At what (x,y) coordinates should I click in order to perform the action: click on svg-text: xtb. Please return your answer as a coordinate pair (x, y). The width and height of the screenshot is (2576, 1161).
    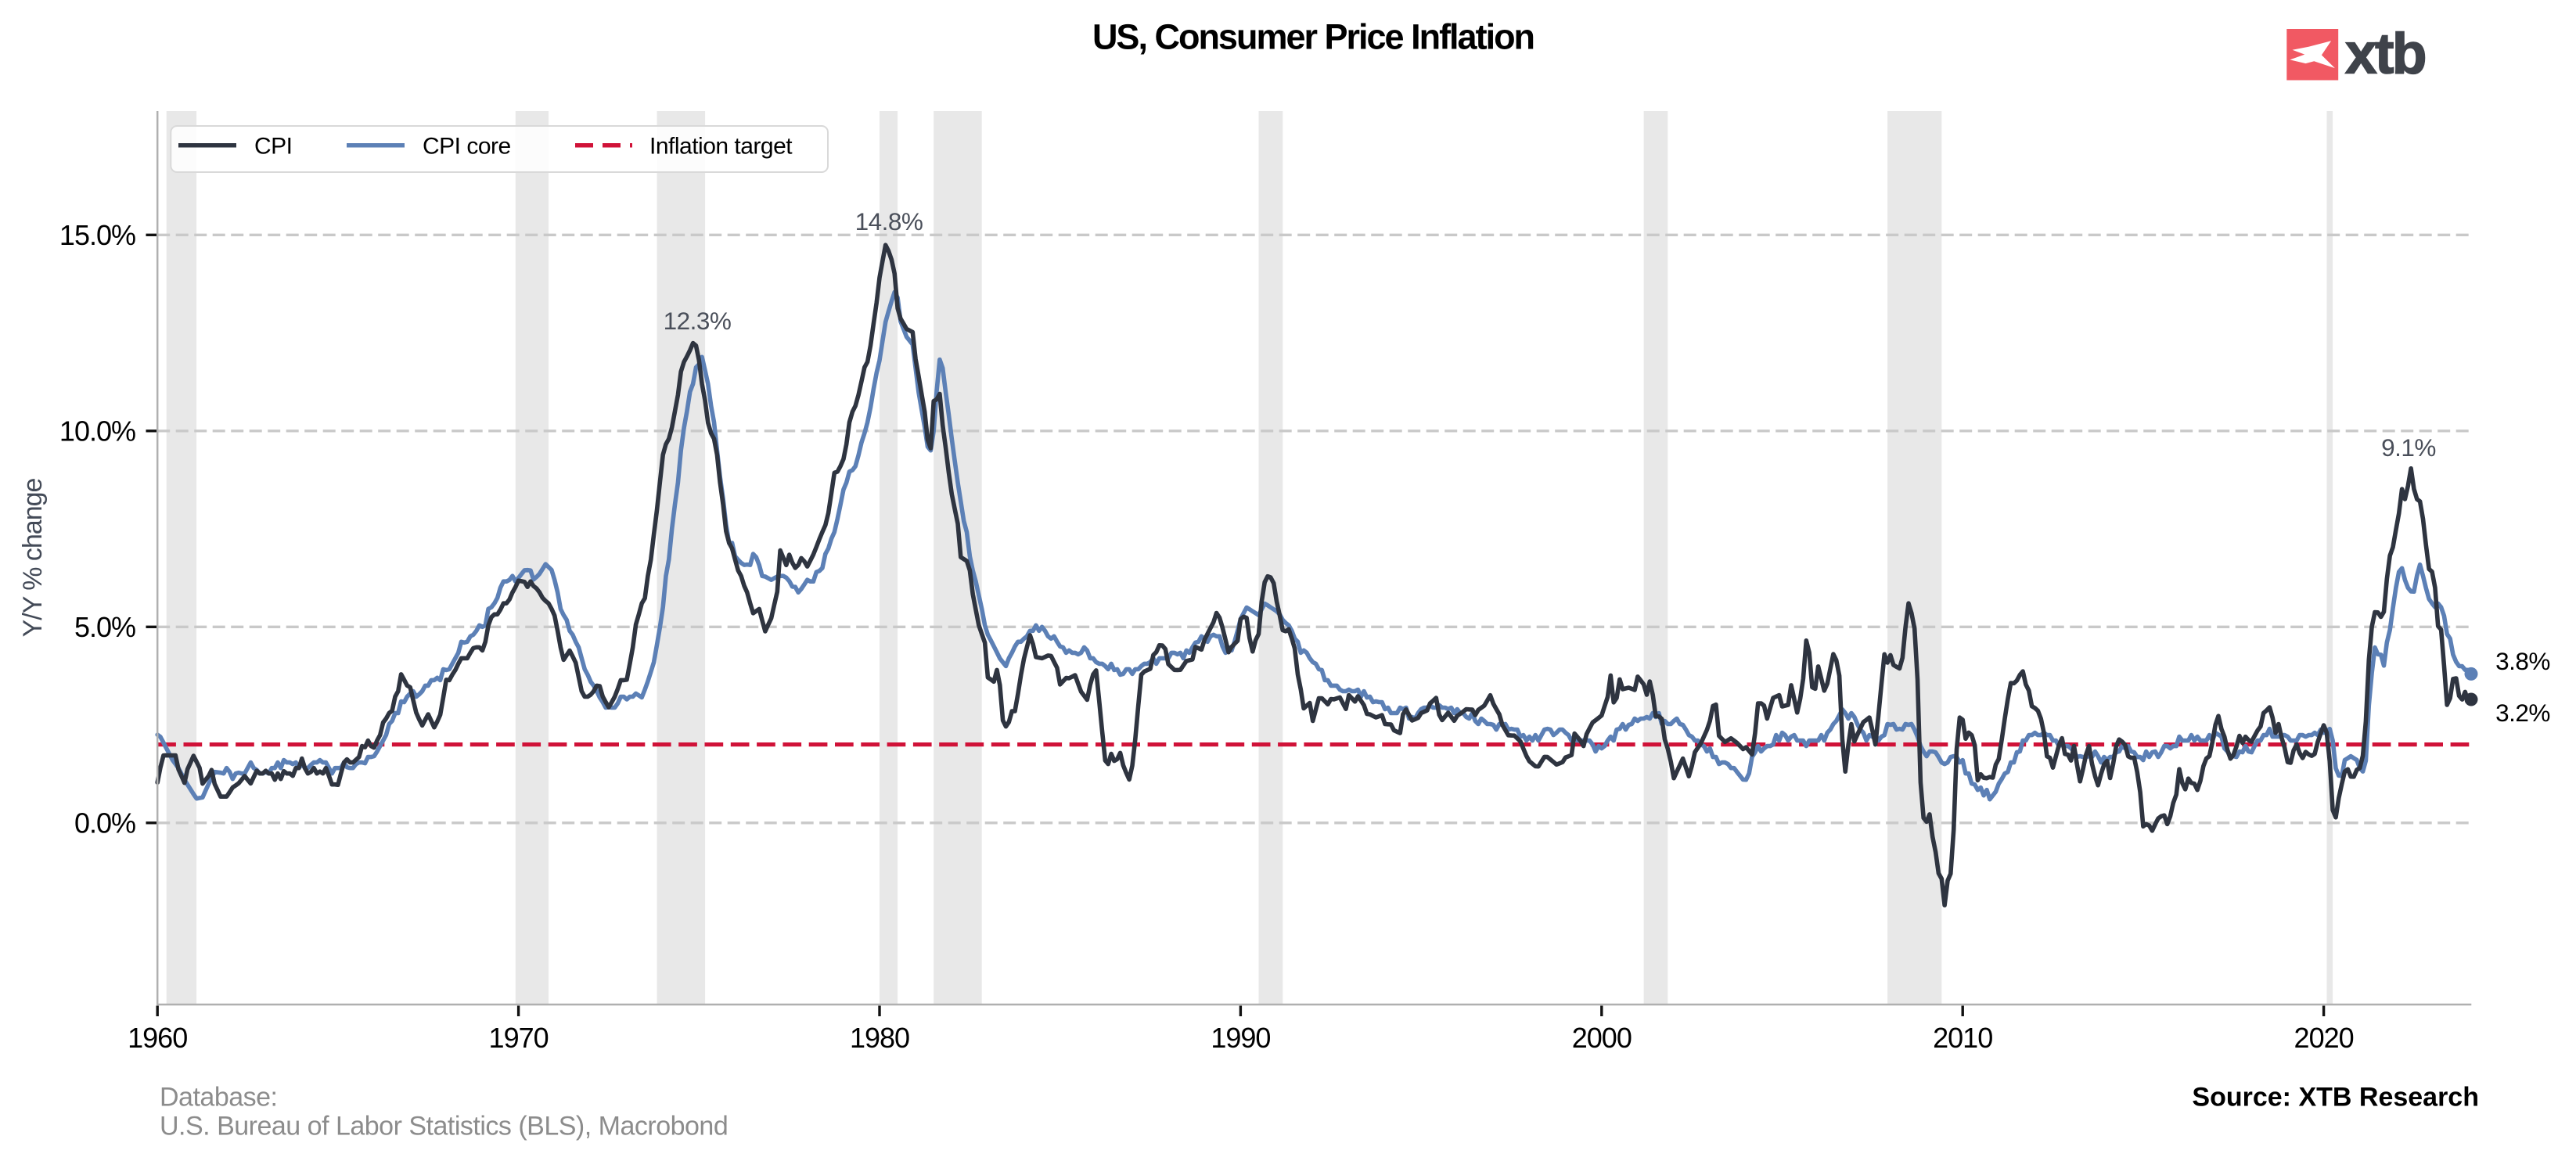
    Looking at the image, I should click on (2385, 54).